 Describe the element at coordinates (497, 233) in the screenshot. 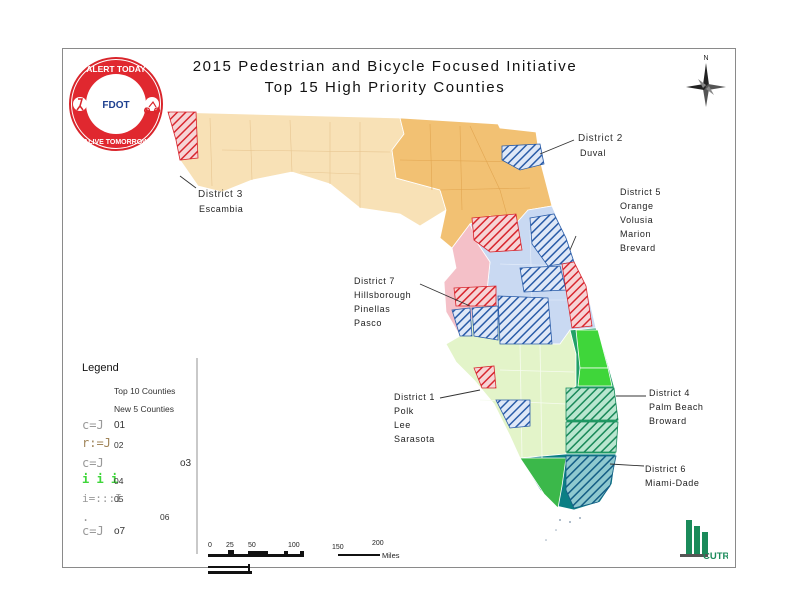

I see `marion-county-hatch` at that location.